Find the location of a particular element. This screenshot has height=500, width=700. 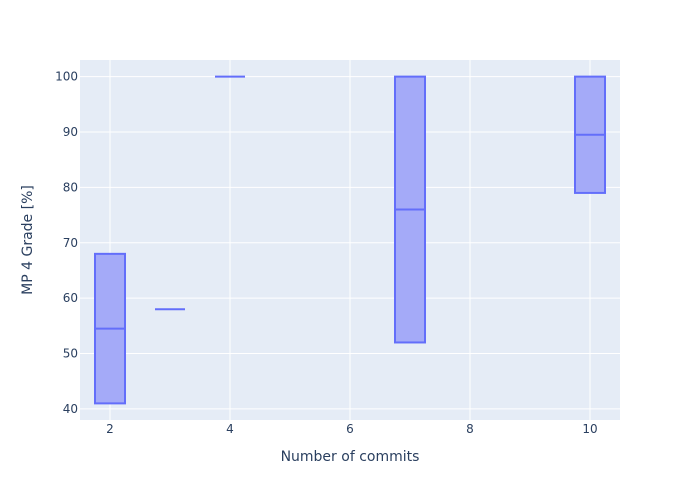

y-axis-ticks: 40 50 60 70 80 90 100 is located at coordinates (66, 243).